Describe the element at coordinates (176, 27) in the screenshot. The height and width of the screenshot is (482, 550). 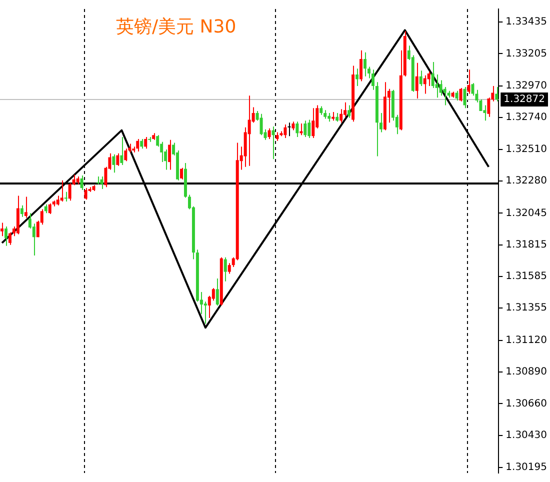
I see `text: 英镑/美元 N30` at that location.